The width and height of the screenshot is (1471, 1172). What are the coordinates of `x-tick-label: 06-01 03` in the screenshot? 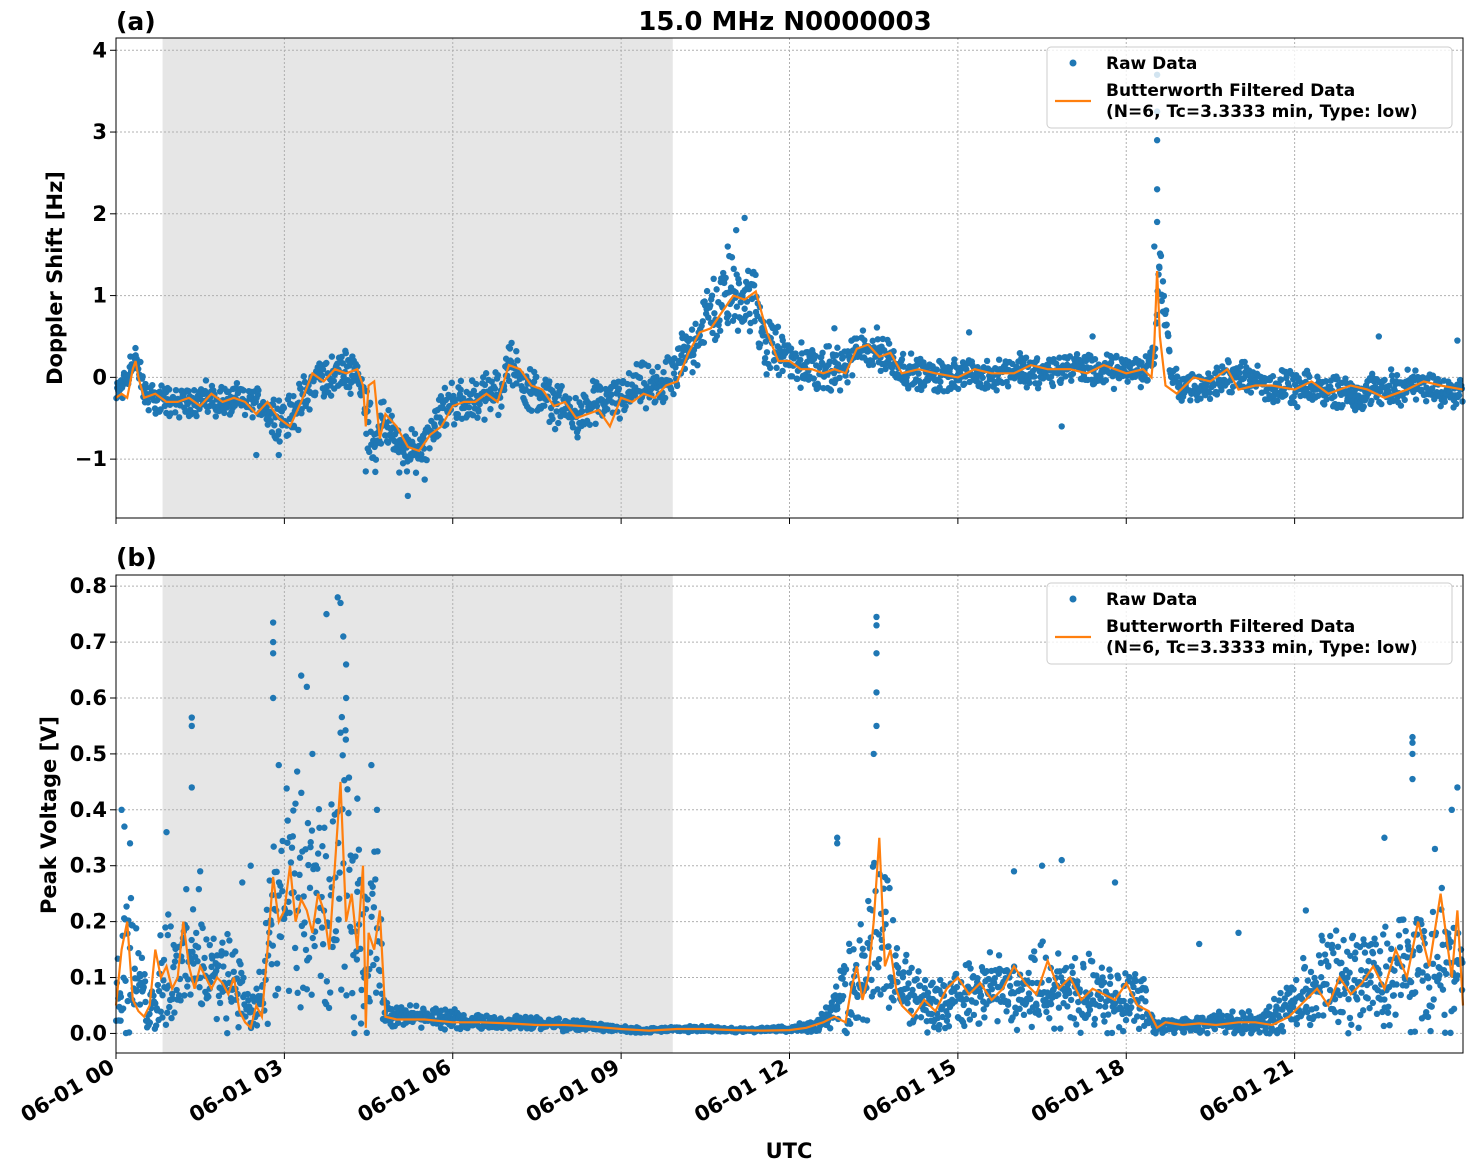 It's located at (236, 1091).